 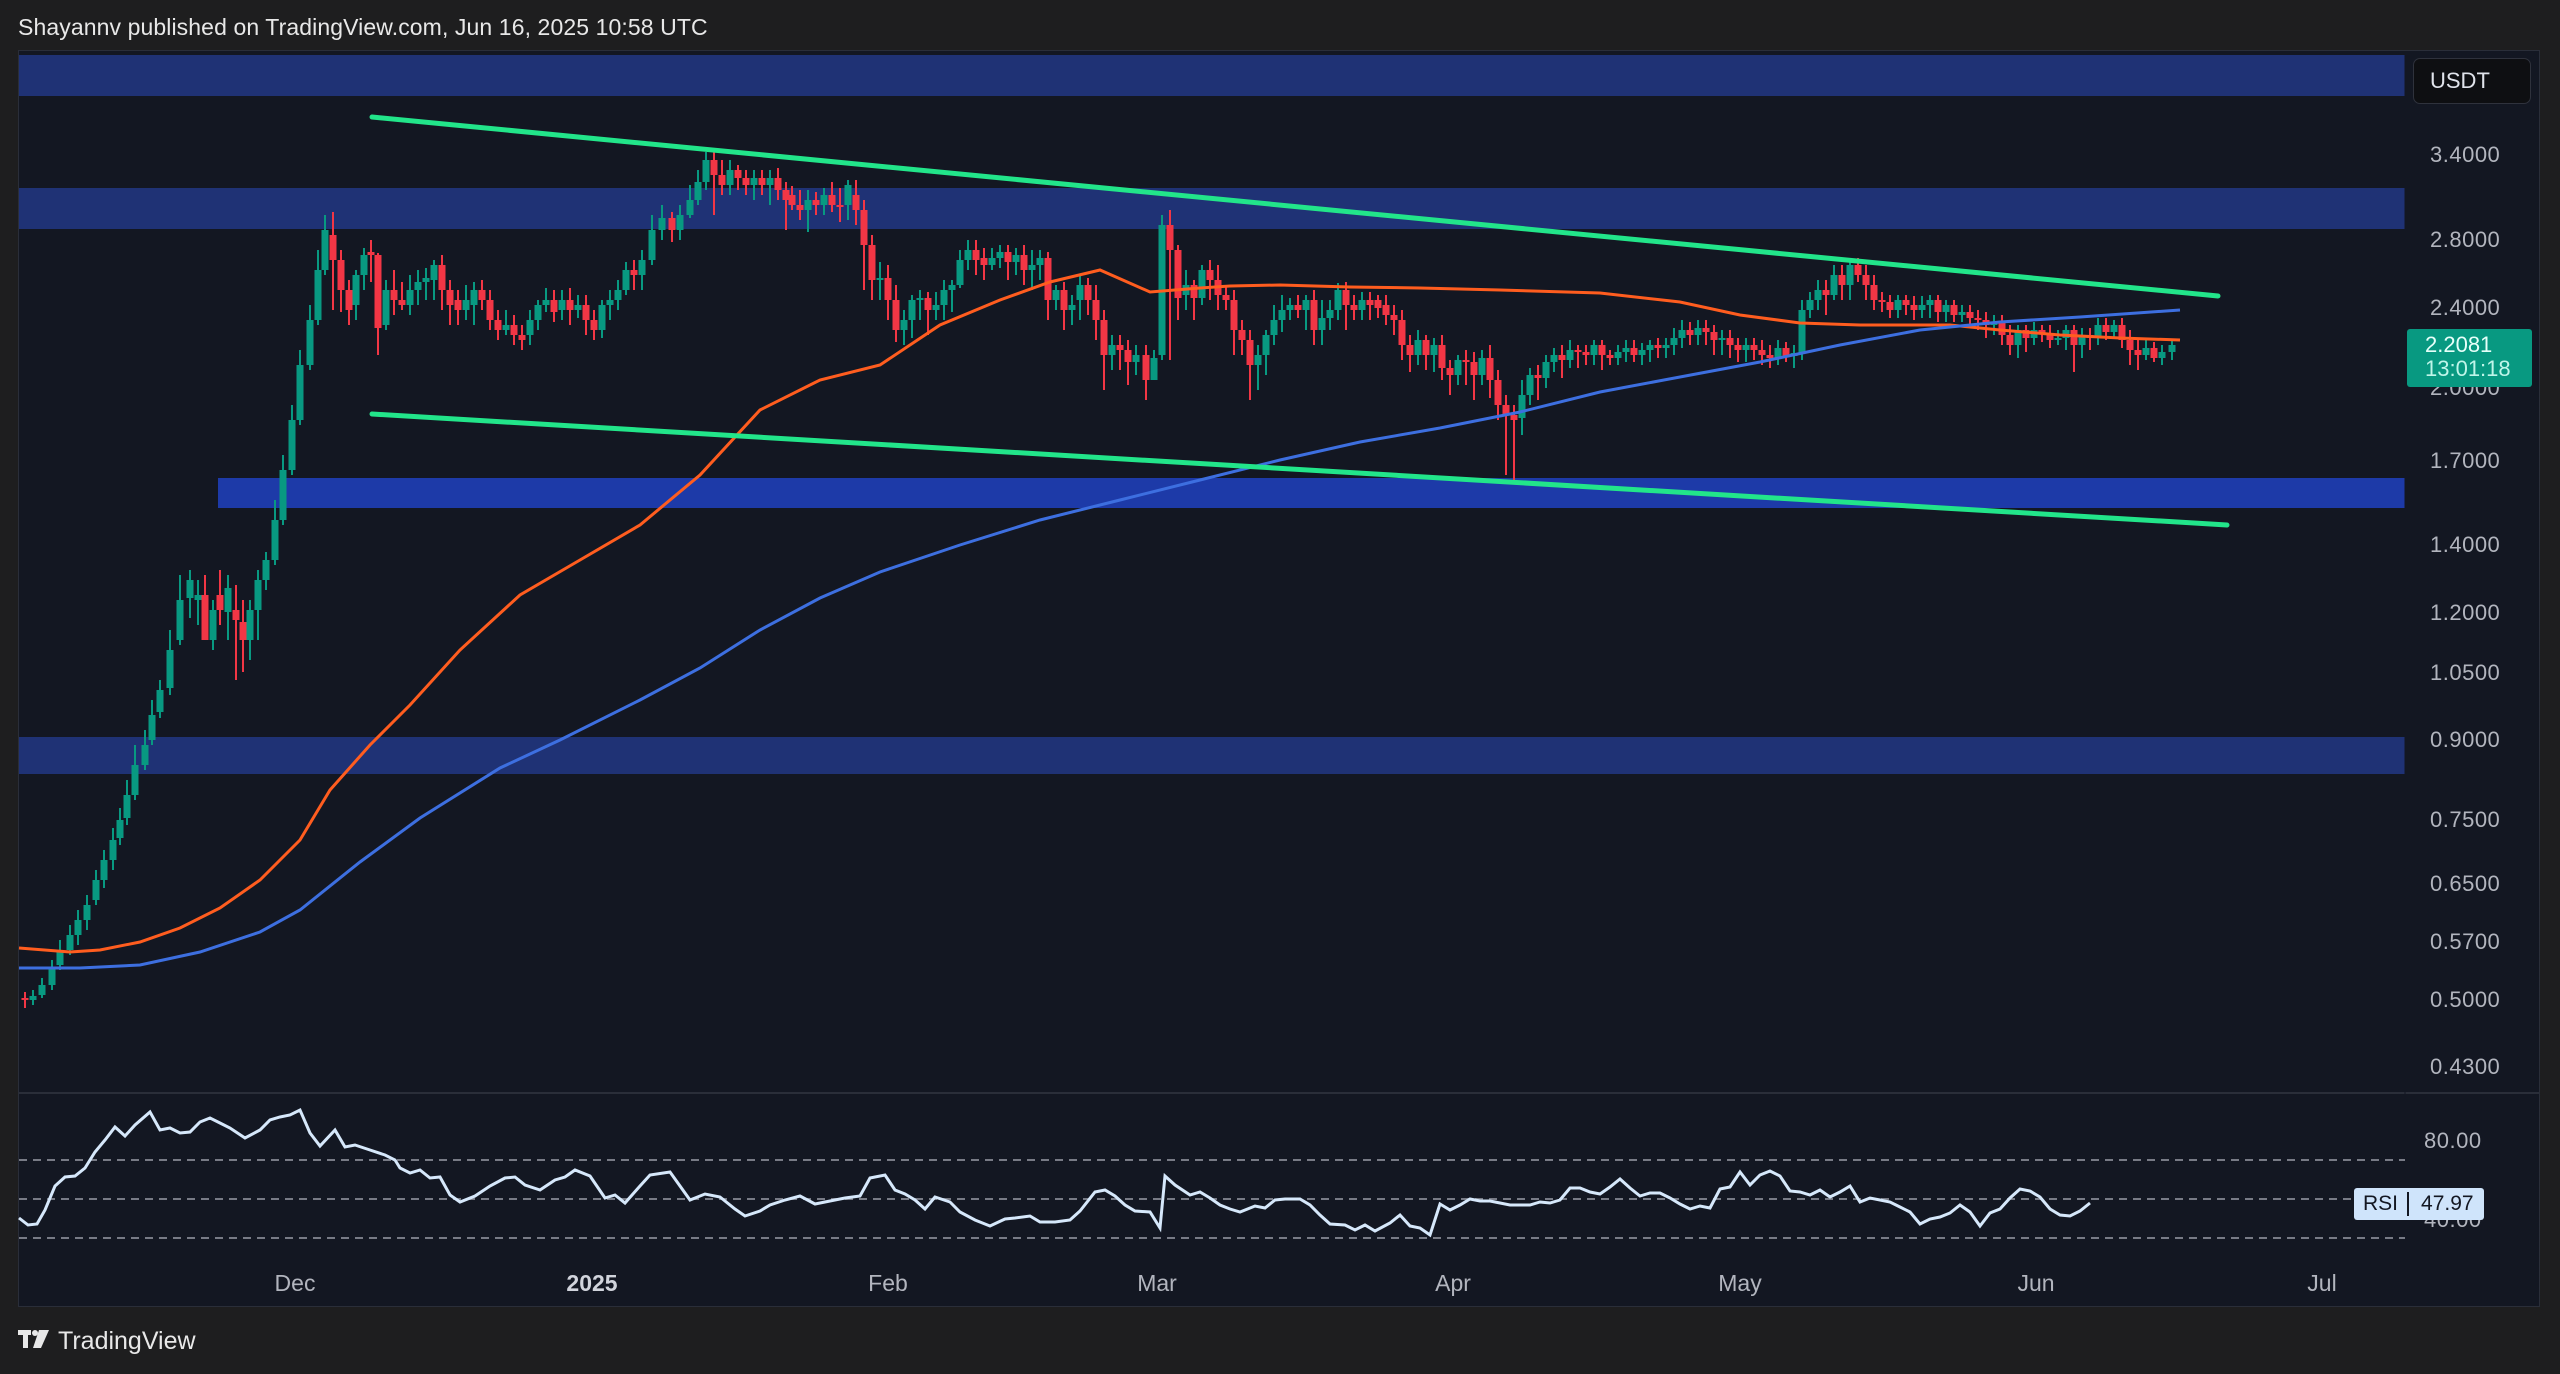 I want to click on price-tick-label: 3.4000, so click(x=2465, y=154).